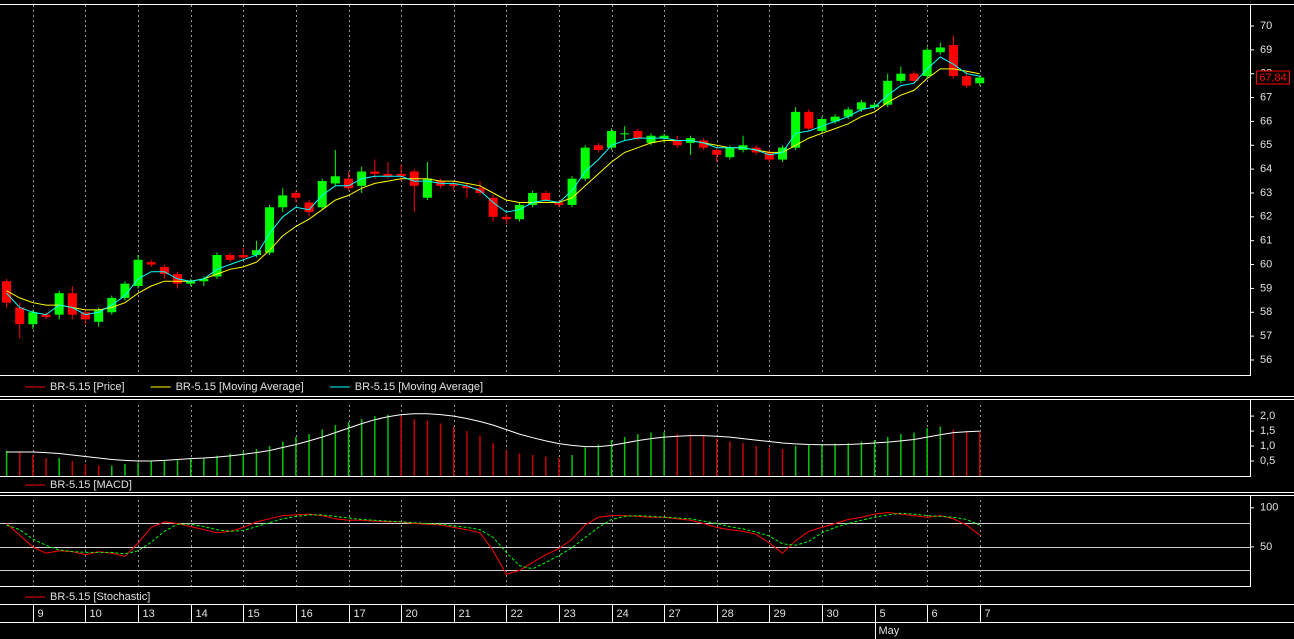  I want to click on last-price-label: 67,84, so click(1273, 78).